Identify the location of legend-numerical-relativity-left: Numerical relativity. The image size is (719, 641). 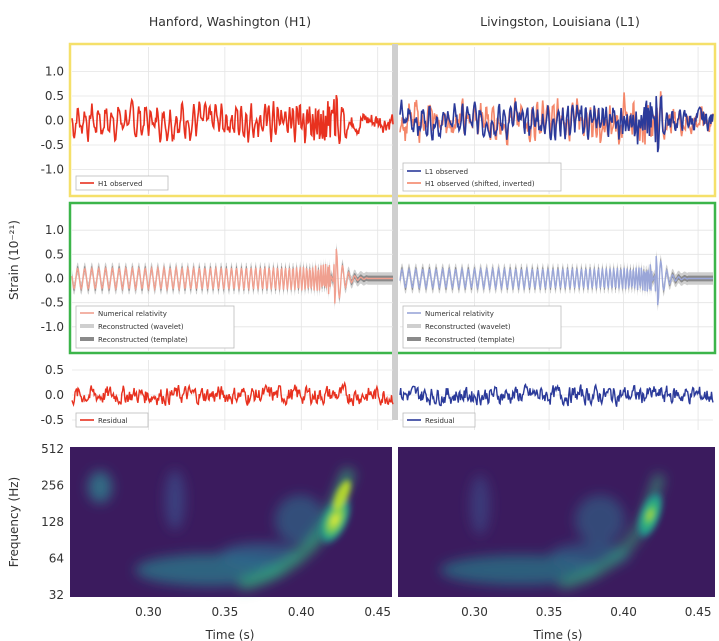
(132, 314).